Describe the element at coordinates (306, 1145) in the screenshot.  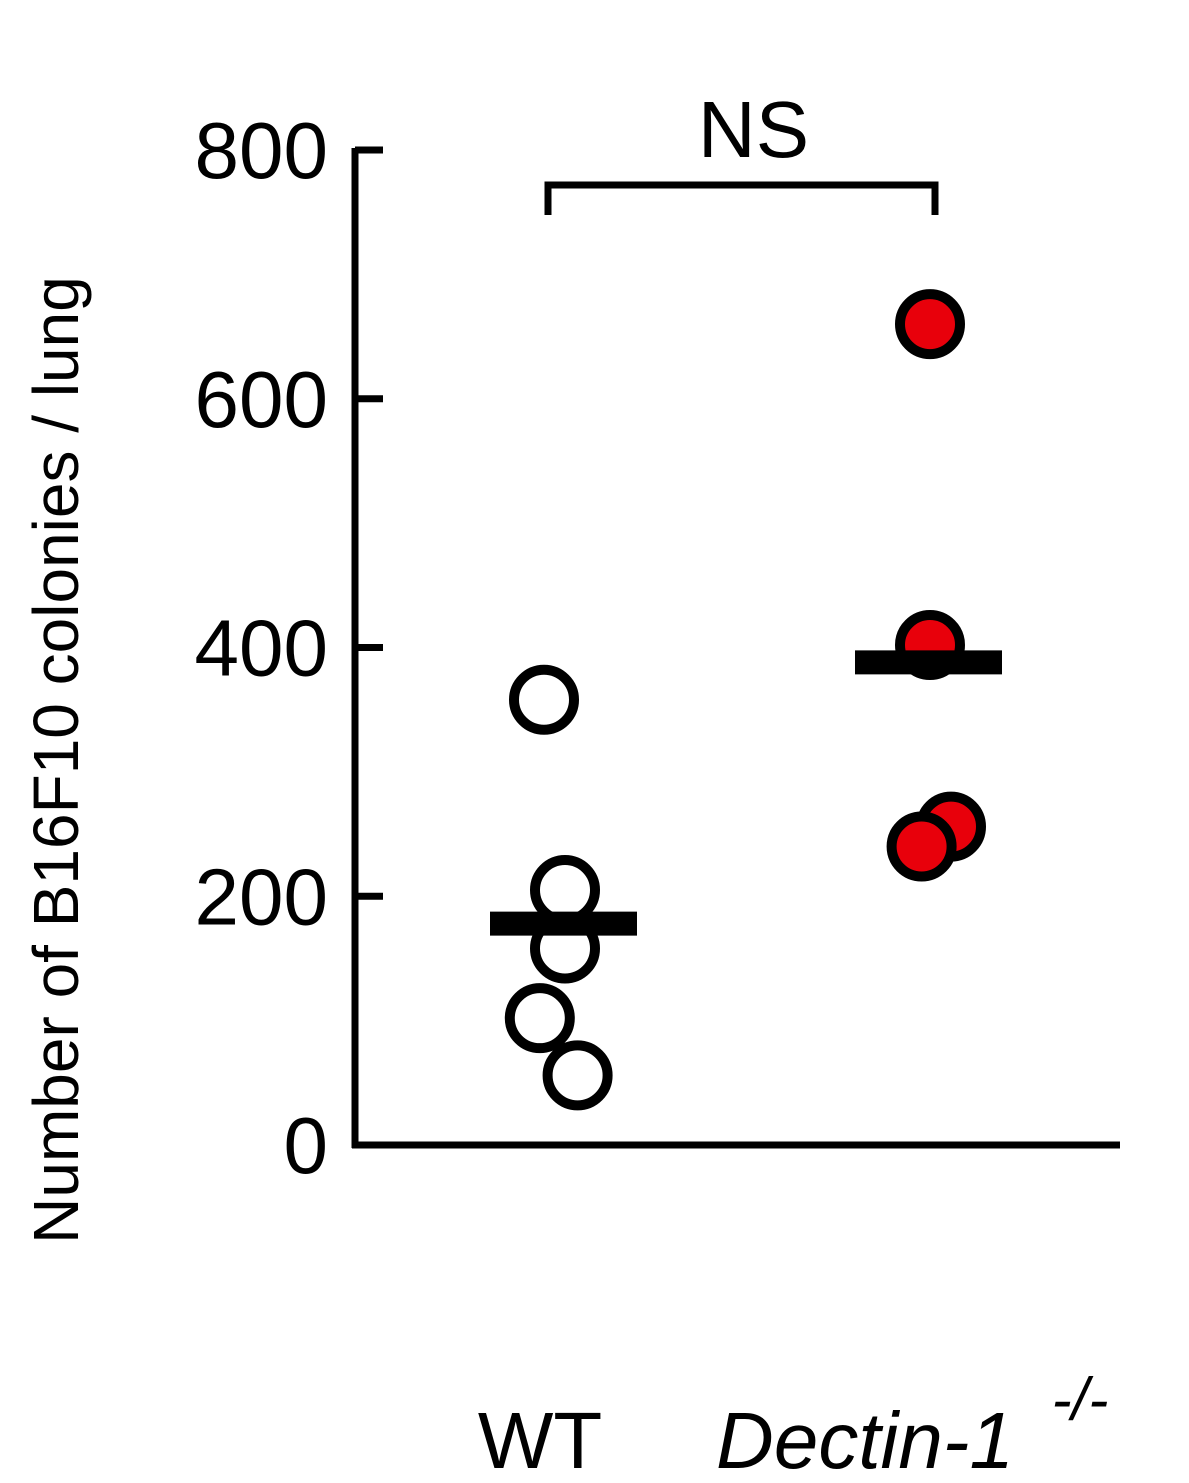
I see `y-tick-label: 0` at that location.